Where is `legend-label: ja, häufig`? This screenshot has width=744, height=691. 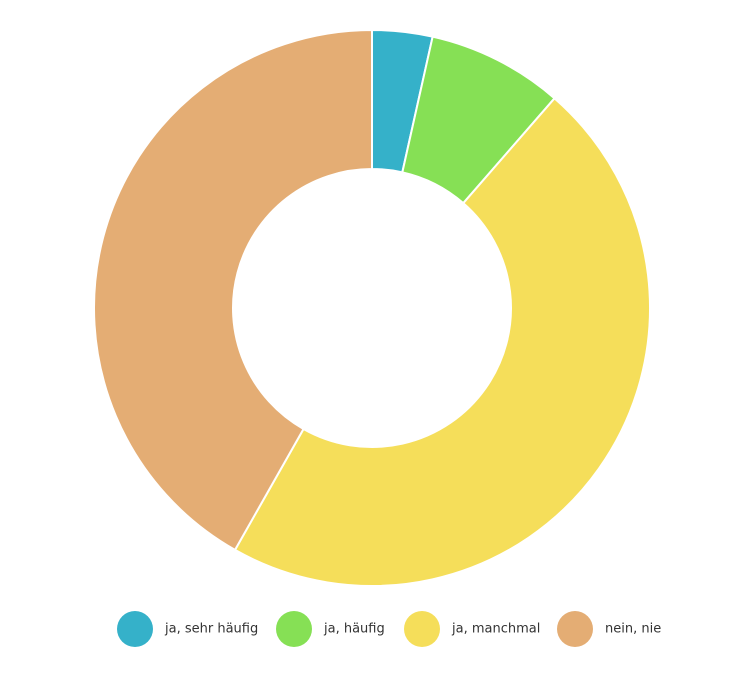
legend-label: ja, häufig is located at coordinates (354, 629).